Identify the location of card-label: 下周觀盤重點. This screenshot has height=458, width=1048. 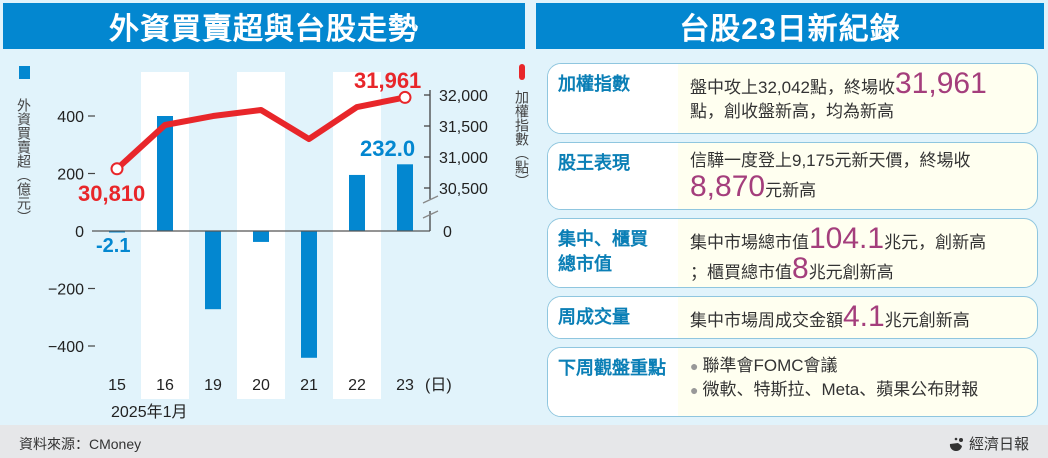
(613, 382).